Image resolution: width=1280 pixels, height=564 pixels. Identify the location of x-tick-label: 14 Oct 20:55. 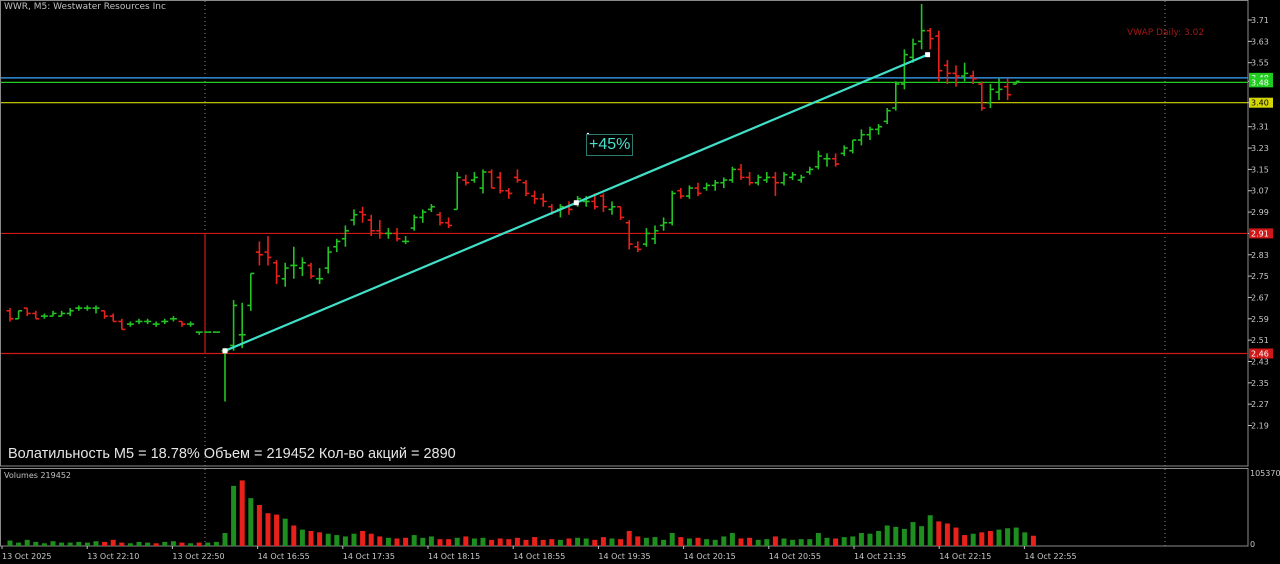
(795, 556).